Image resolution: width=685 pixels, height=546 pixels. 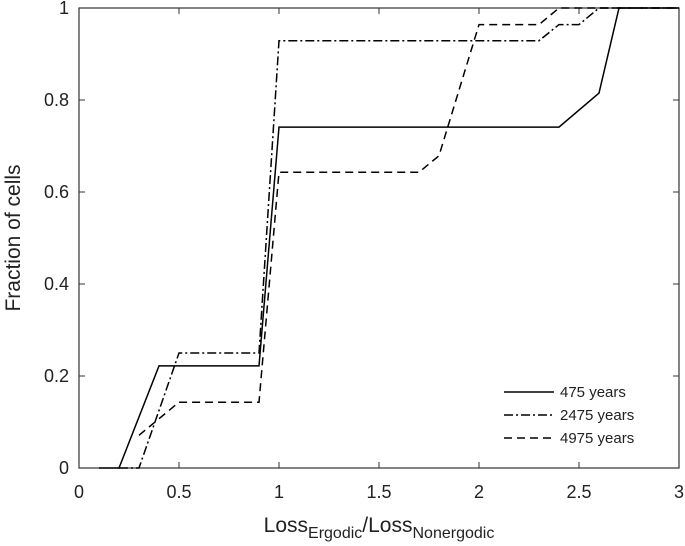 What do you see at coordinates (79, 492) in the screenshot?
I see `x-tick-label: 0` at bounding box center [79, 492].